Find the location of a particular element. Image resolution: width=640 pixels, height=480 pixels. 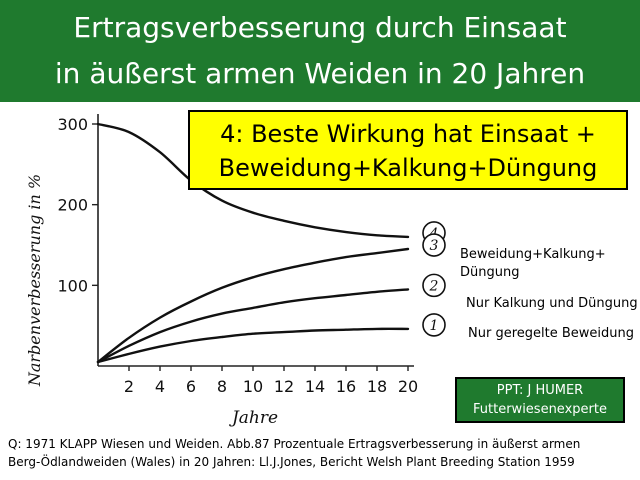

series-marker-label-2: 2 is located at coordinates (434, 286).